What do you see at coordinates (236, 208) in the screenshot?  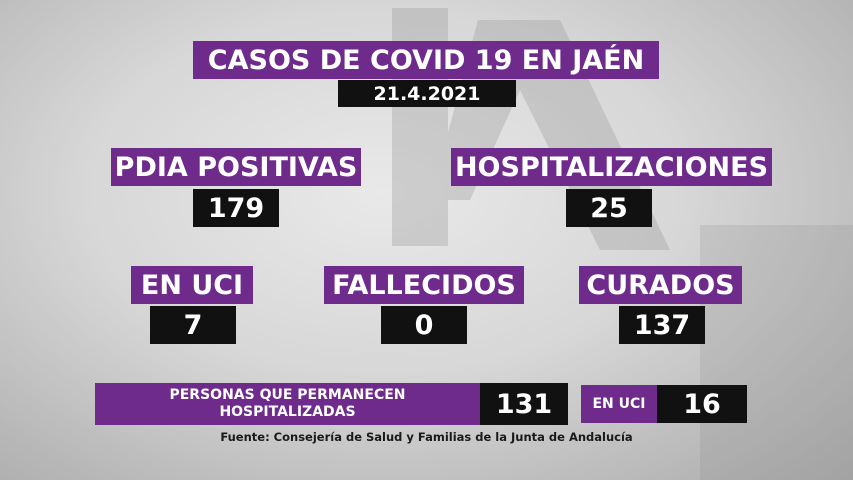 I see `pdia-positivas-value: 179` at bounding box center [236, 208].